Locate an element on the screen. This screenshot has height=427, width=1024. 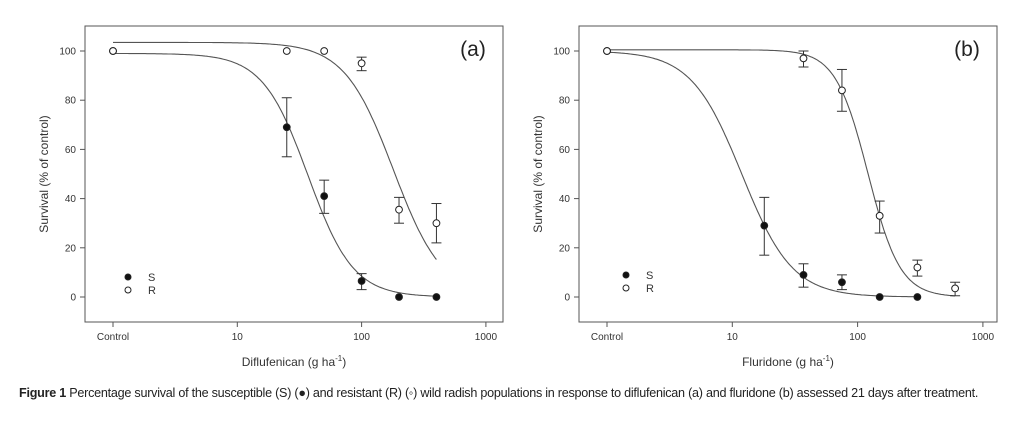
panel-label: (b) is located at coordinates (967, 49).